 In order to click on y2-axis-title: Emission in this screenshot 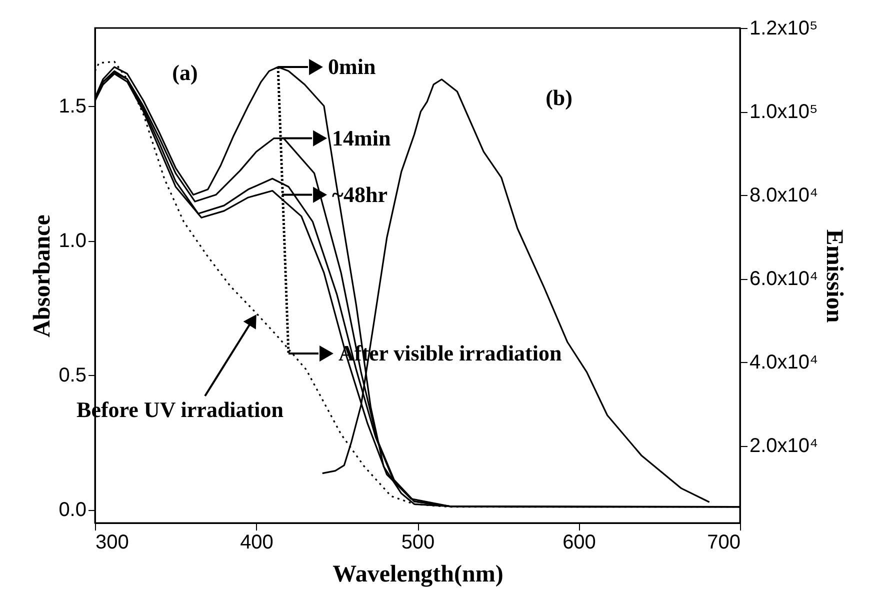, I will do `click(834, 276)`.